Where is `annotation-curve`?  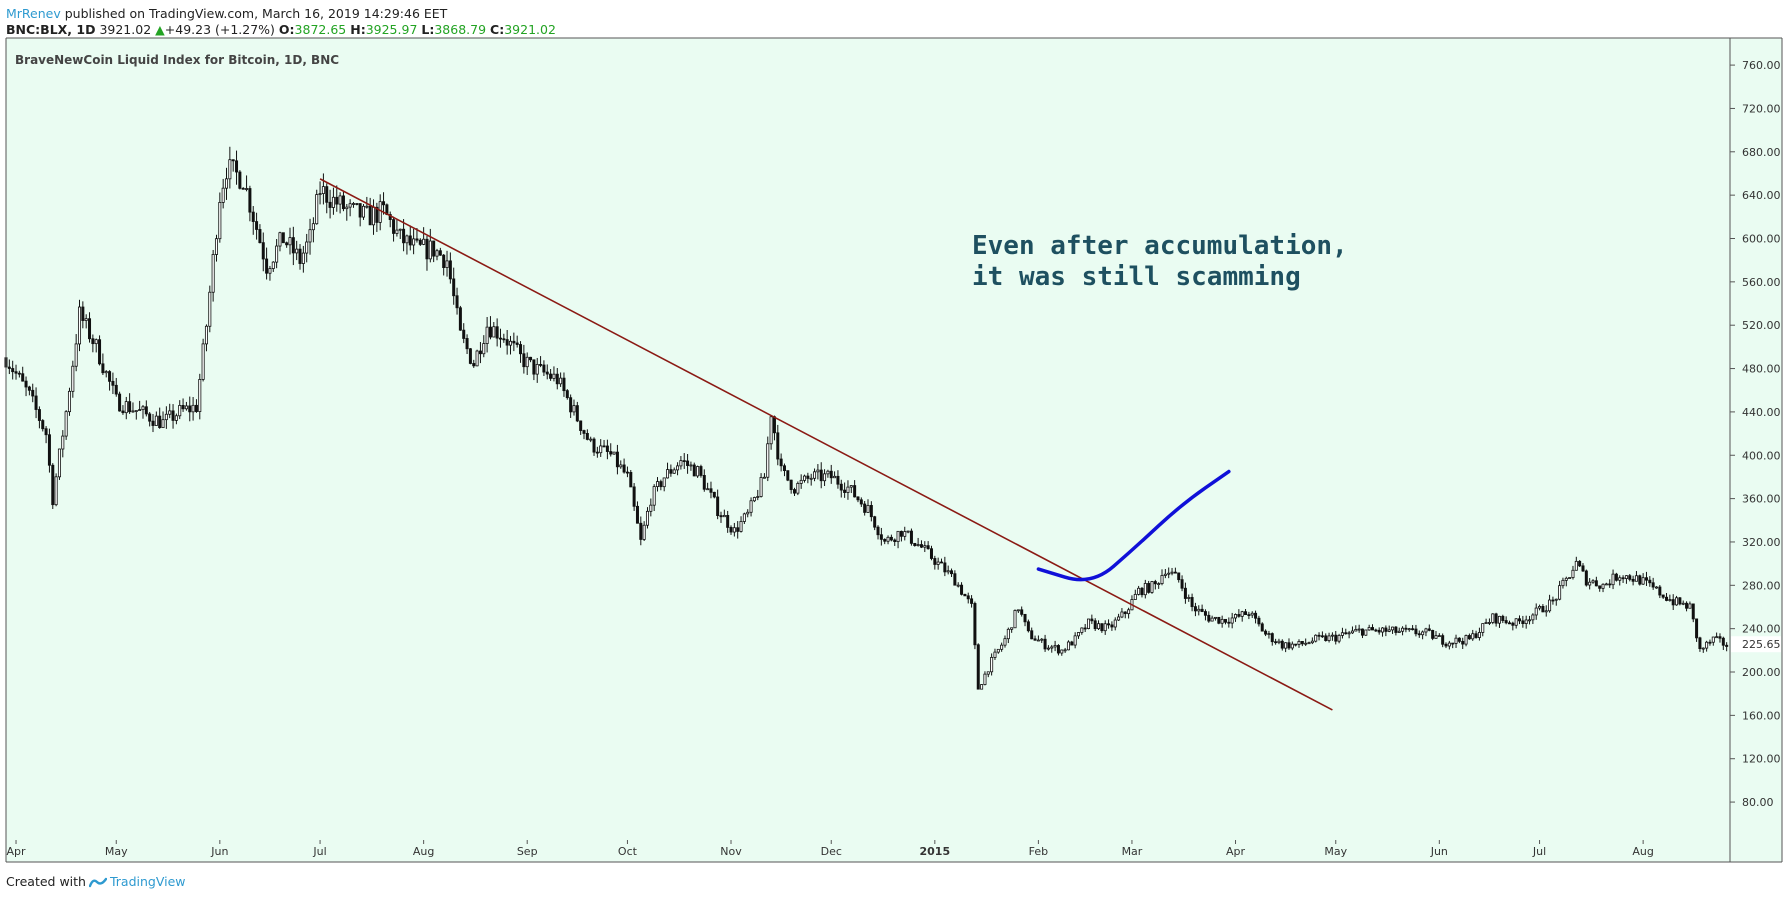
annotation-curve is located at coordinates (1133, 525).